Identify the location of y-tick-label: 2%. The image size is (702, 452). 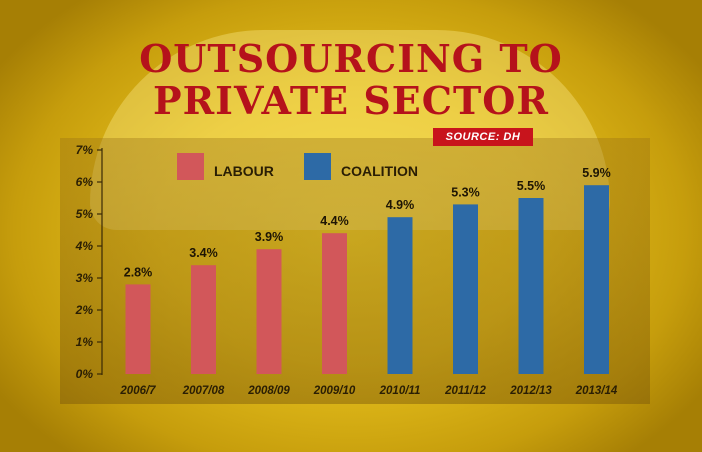
(84, 310).